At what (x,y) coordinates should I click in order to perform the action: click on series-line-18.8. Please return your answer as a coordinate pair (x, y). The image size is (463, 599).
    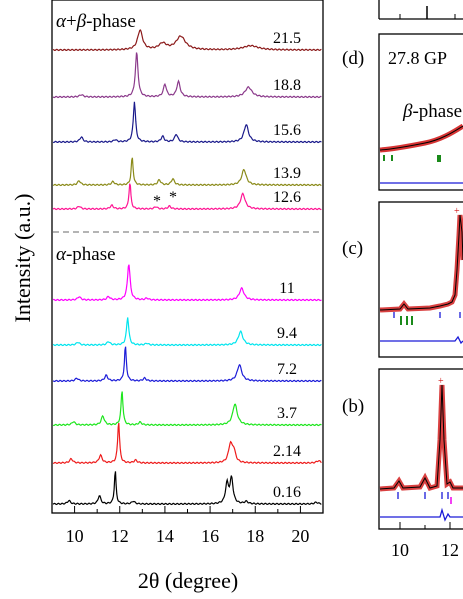
    Looking at the image, I should click on (187, 75).